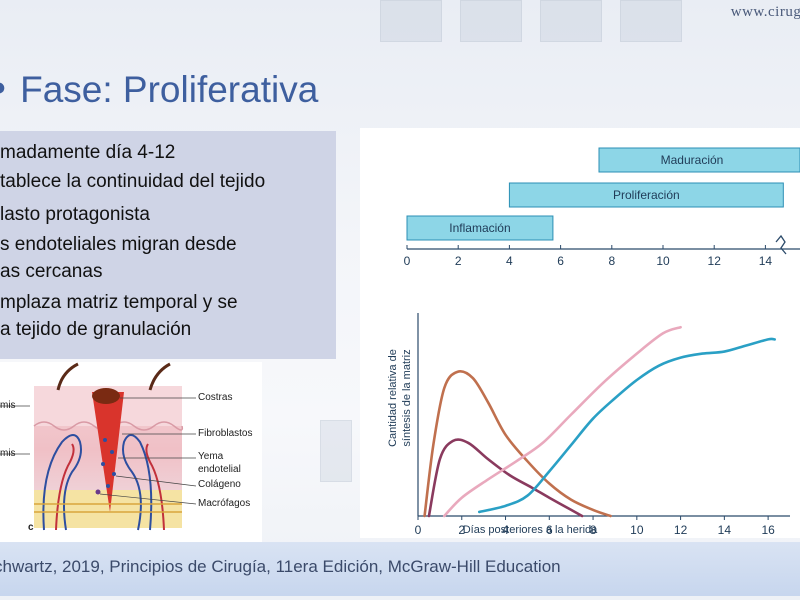 This screenshot has width=800, height=600. What do you see at coordinates (725, 530) in the screenshot?
I see `x-tick-label: 14` at bounding box center [725, 530].